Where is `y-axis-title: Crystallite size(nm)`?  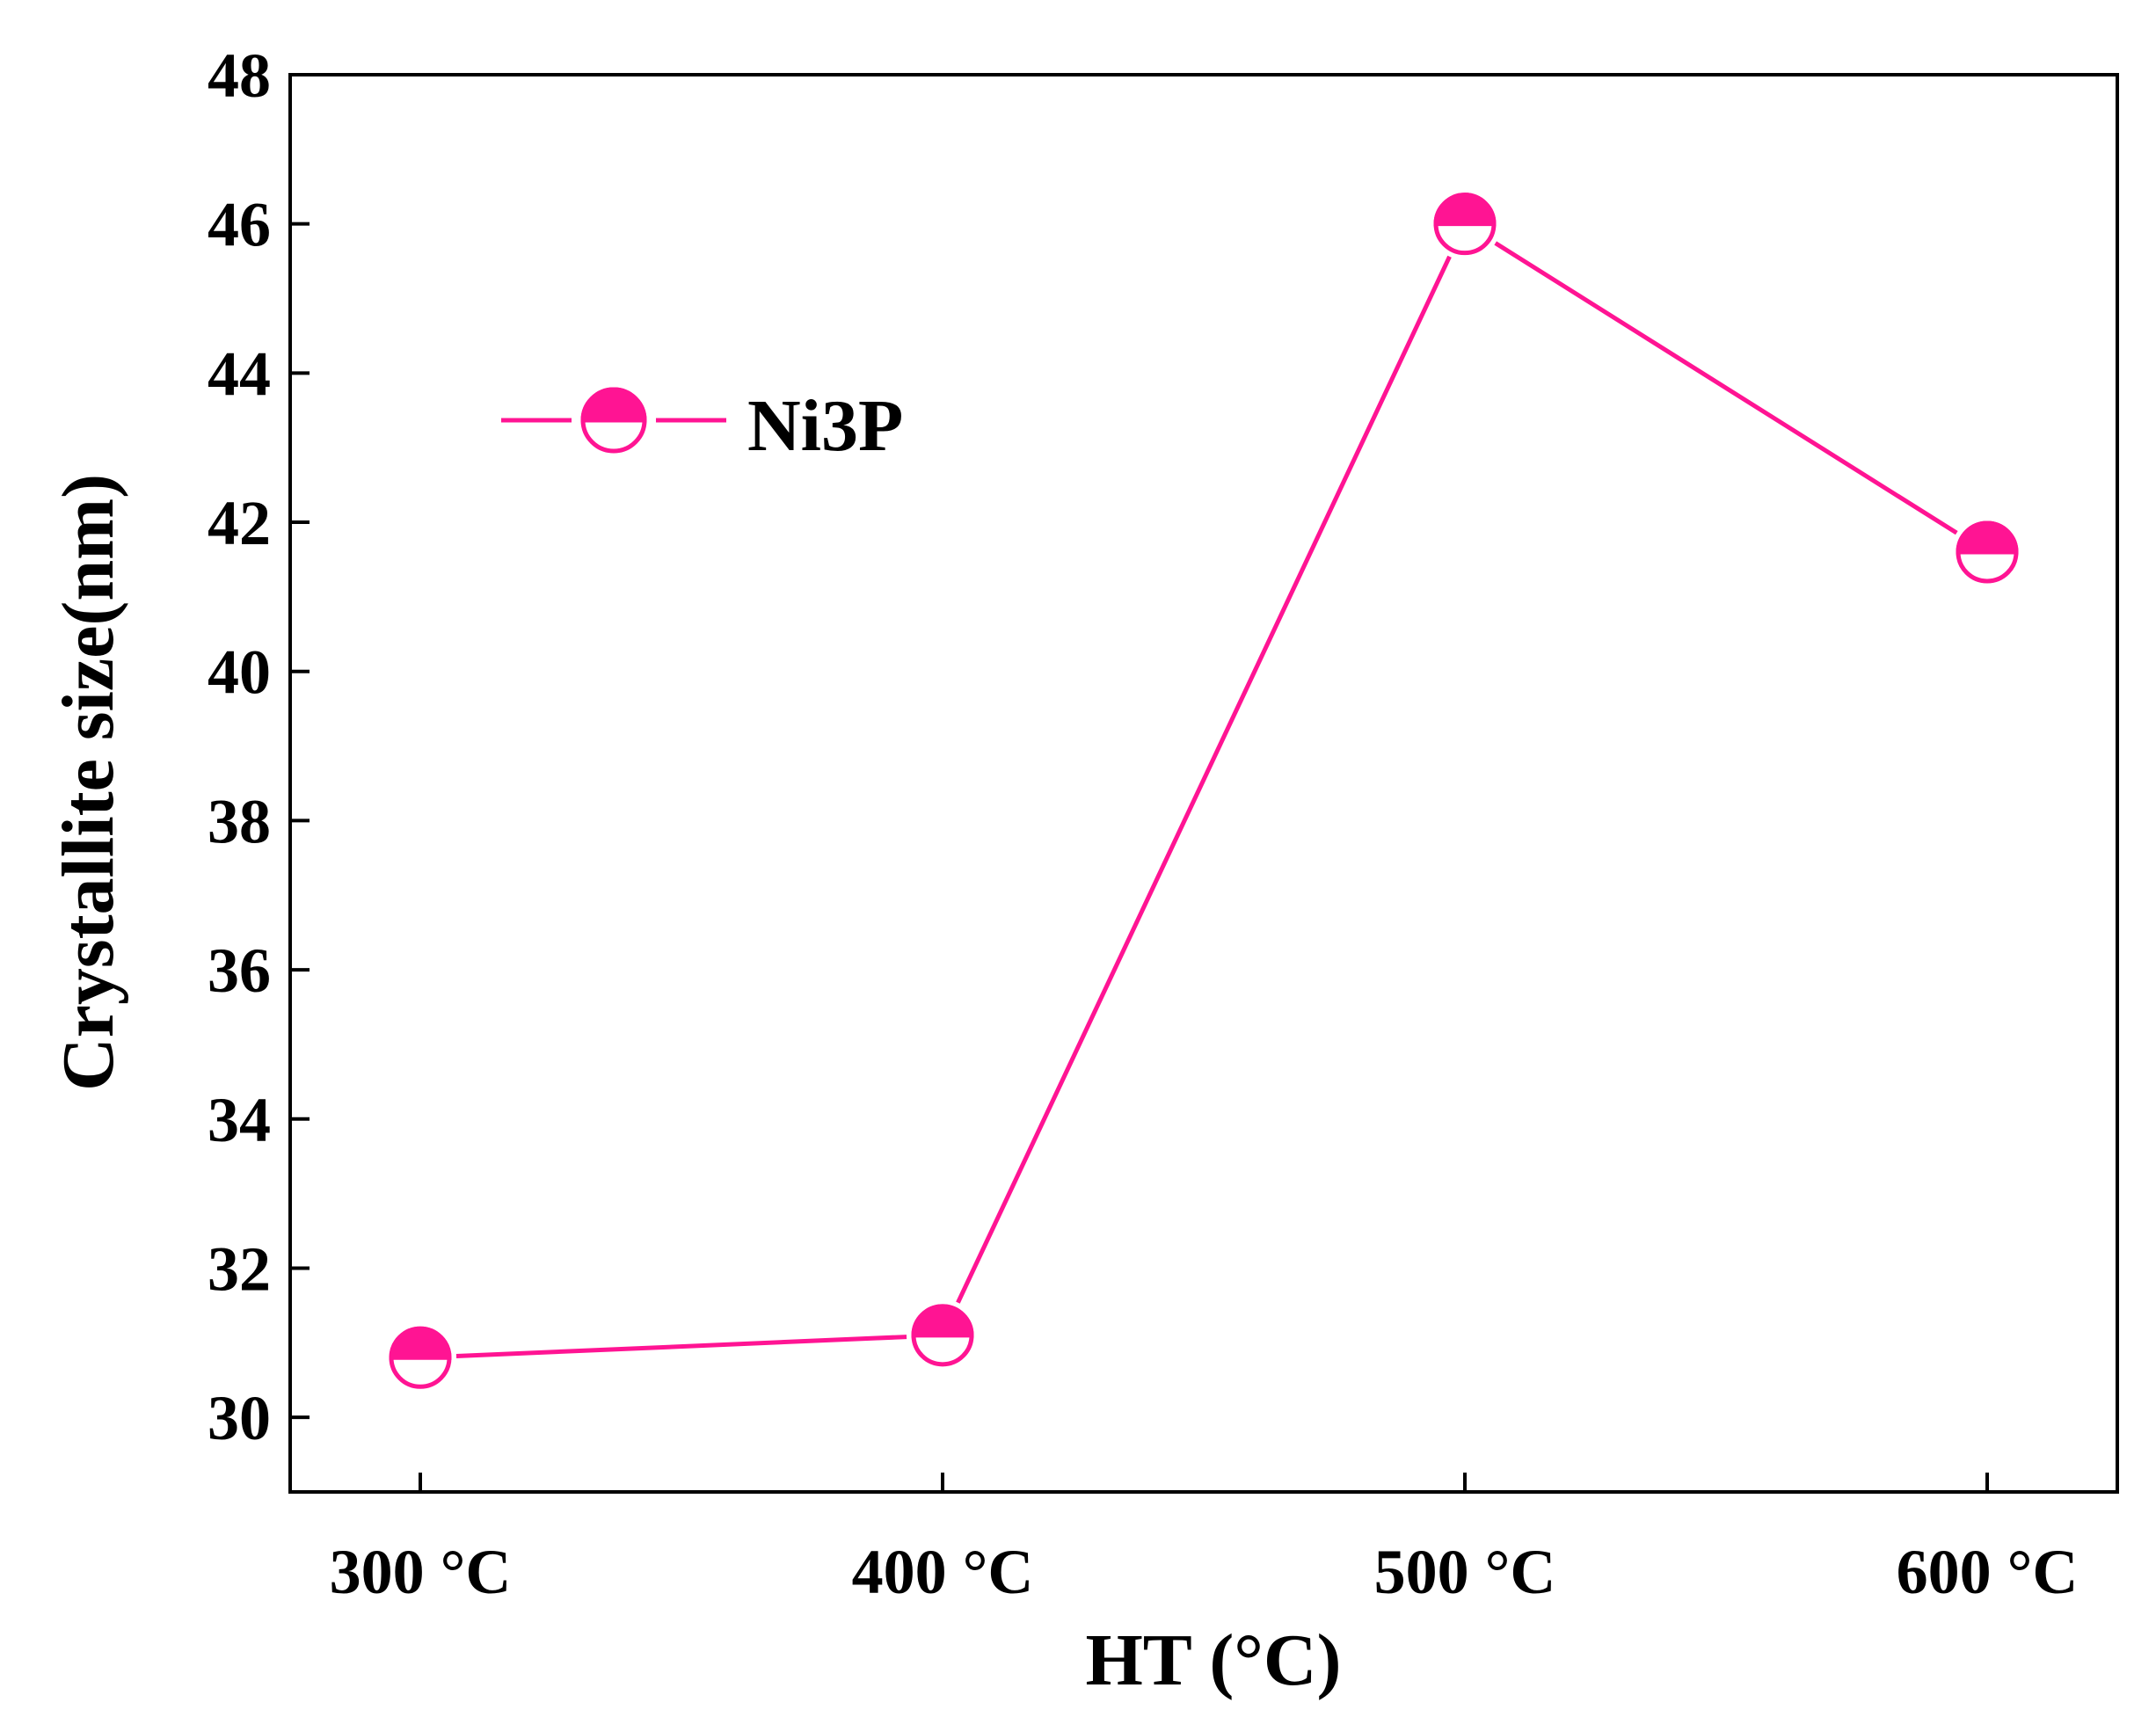
y-axis-title: Crystallite size(nm) is located at coordinates (88, 782).